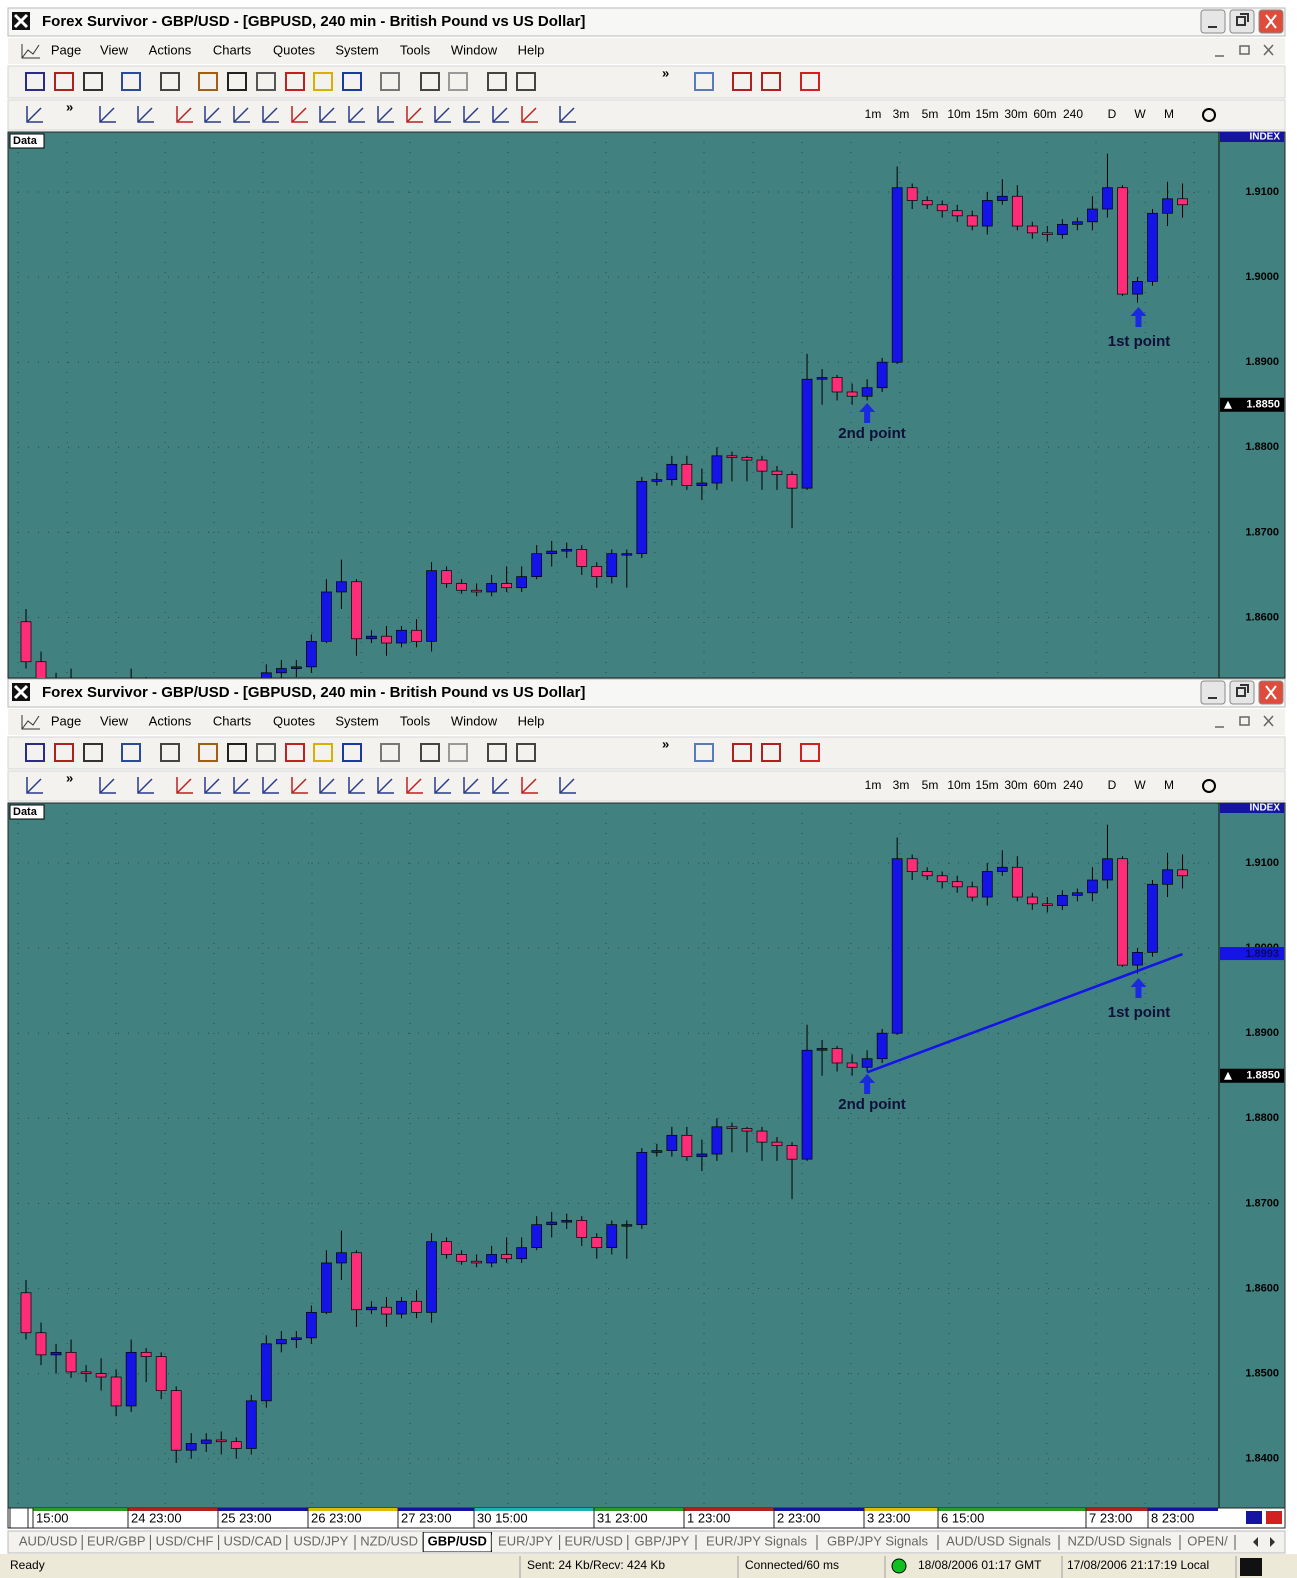 The image size is (1297, 1578). Describe the element at coordinates (1209, 115) in the screenshot. I see `clock-icon` at that location.